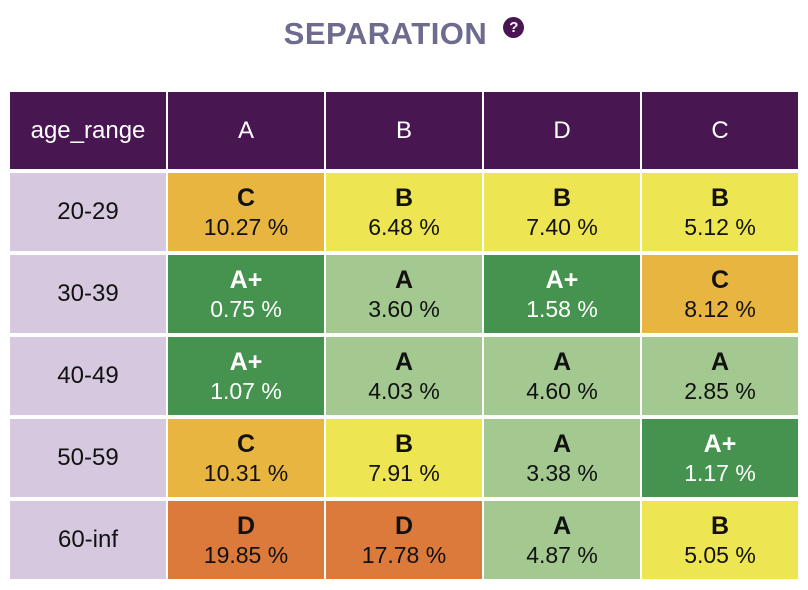  What do you see at coordinates (404, 130) in the screenshot?
I see `column-header: B` at bounding box center [404, 130].